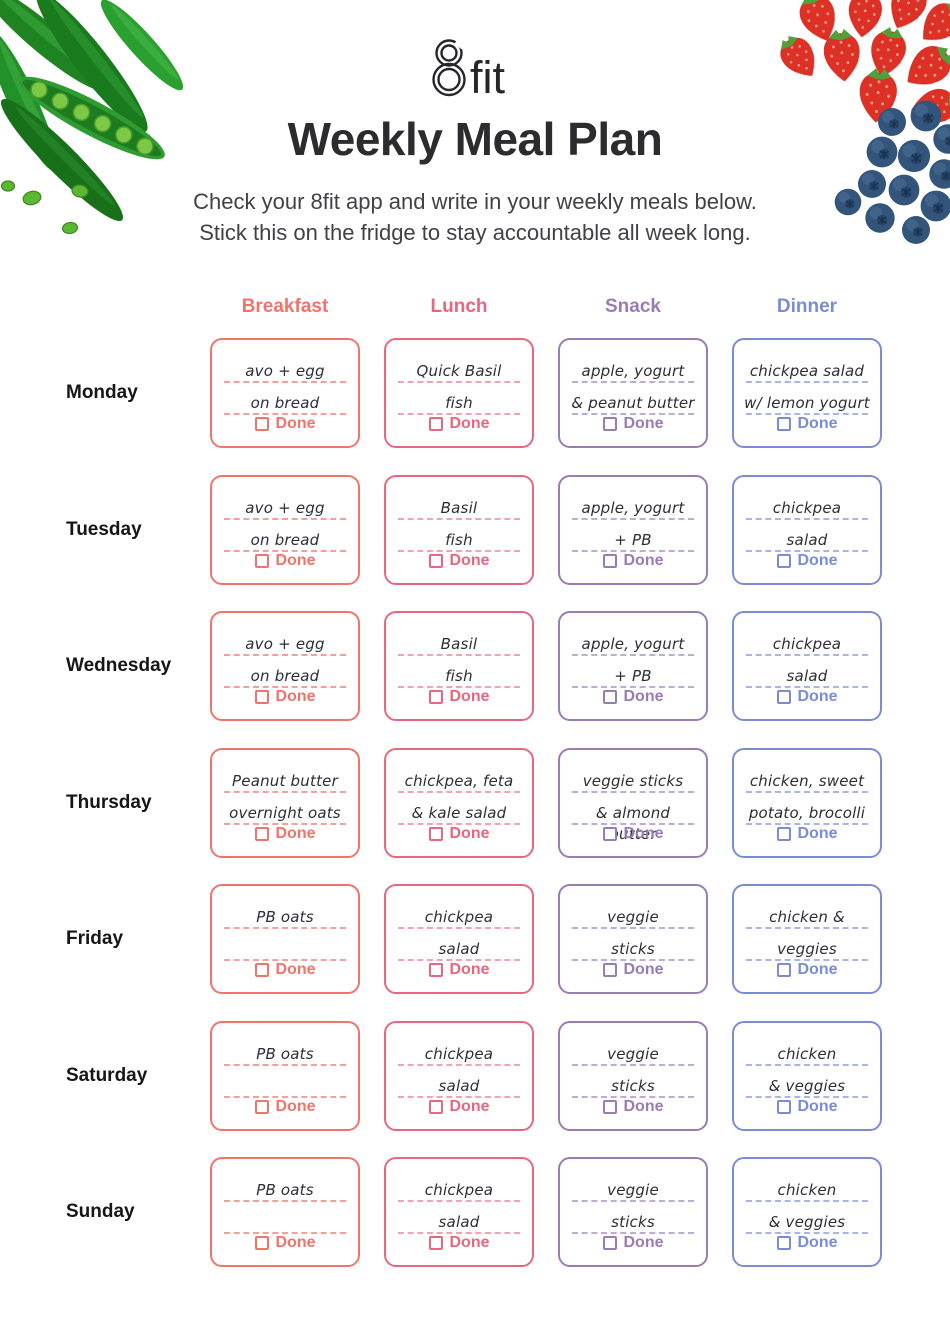  Describe the element at coordinates (633, 666) in the screenshot. I see `meal-cell-wednesday-snack: apple, yogurt + PB Done` at that location.